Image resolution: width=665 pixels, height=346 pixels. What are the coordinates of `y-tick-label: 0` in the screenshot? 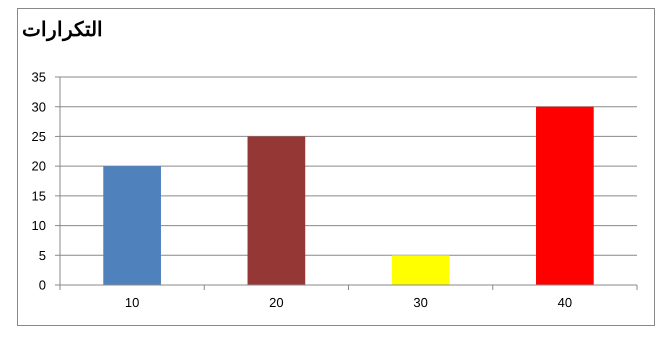 It's located at (42, 285).